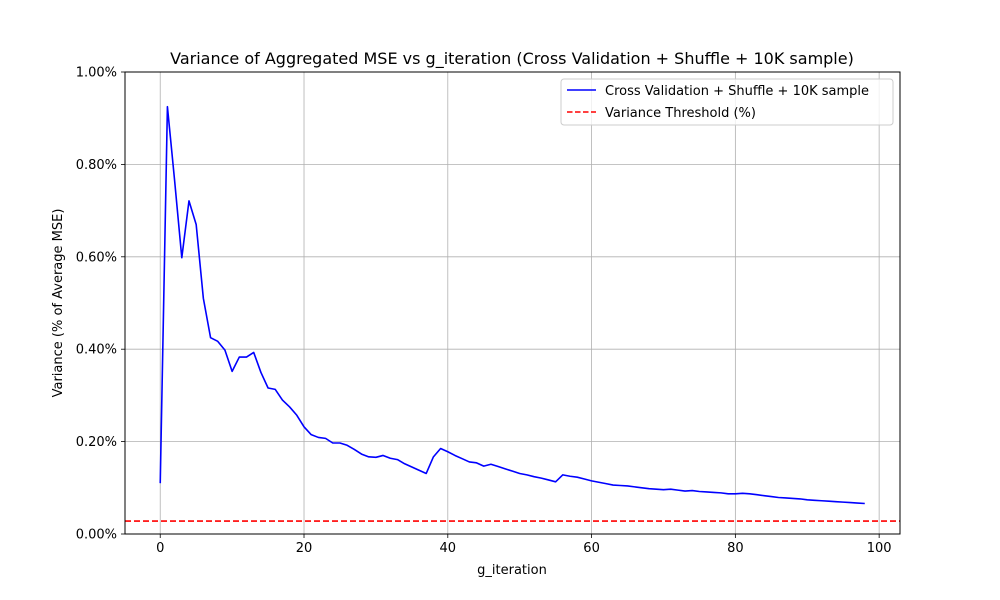 The height and width of the screenshot is (600, 1000). Describe the element at coordinates (591, 548) in the screenshot. I see `x-tick-label: 60` at that location.